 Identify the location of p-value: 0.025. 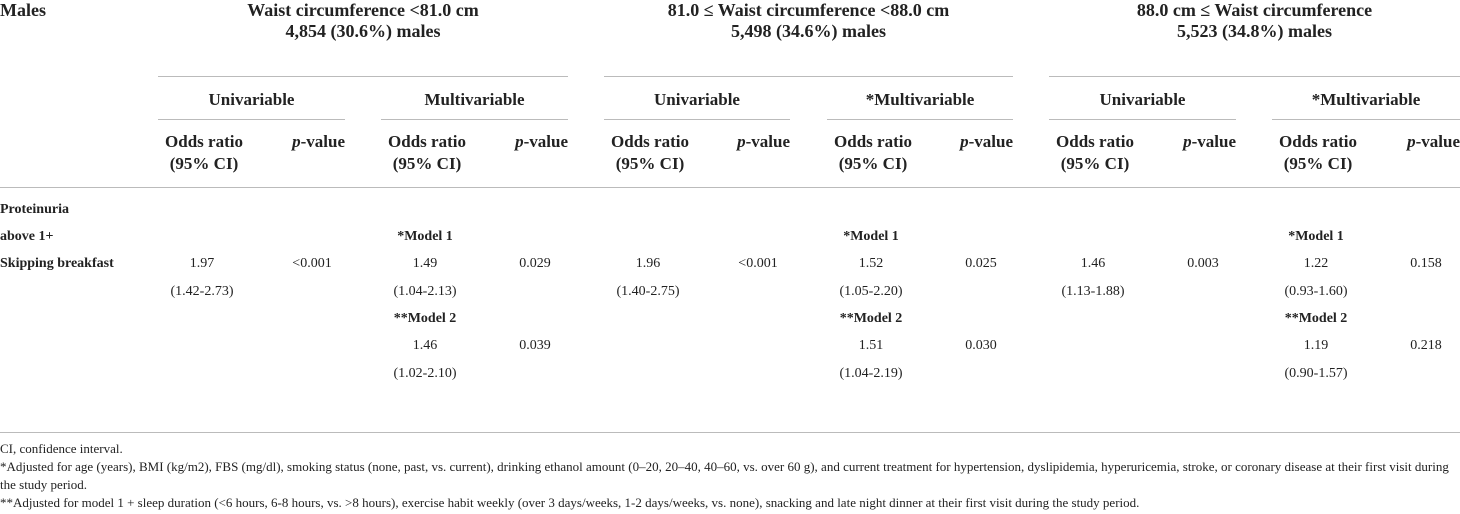
(981, 263).